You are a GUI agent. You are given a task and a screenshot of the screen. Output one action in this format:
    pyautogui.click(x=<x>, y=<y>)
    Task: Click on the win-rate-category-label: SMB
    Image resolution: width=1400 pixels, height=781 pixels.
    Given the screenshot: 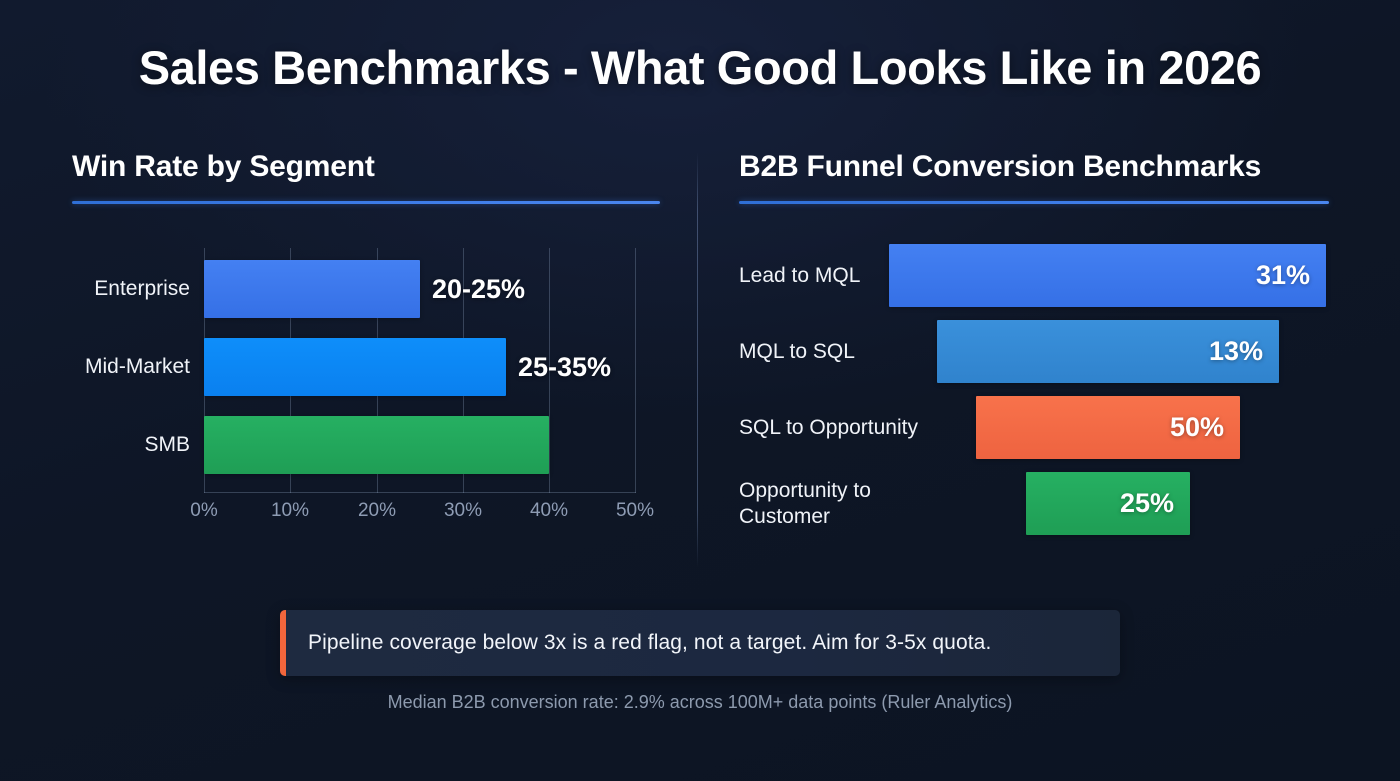 What is the action you would take?
    pyautogui.click(x=167, y=444)
    